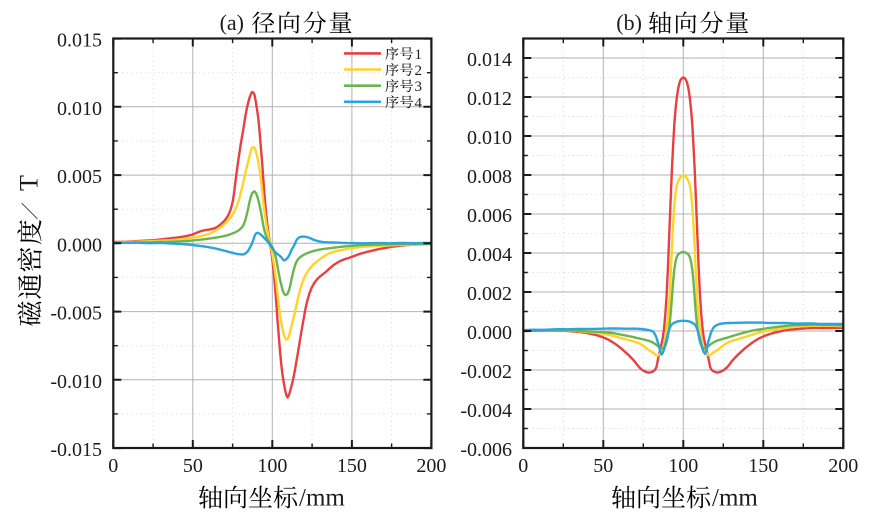 This screenshot has width=874, height=527. What do you see at coordinates (629, 22) in the screenshot?
I see `svg-text: (b)` at bounding box center [629, 22].